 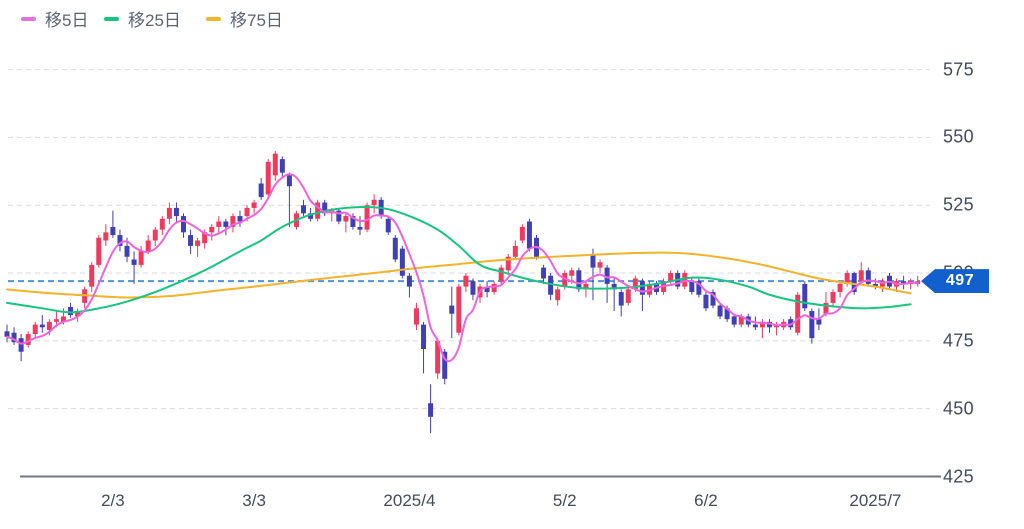 I want to click on y-axis-label: 575, so click(x=958, y=69).